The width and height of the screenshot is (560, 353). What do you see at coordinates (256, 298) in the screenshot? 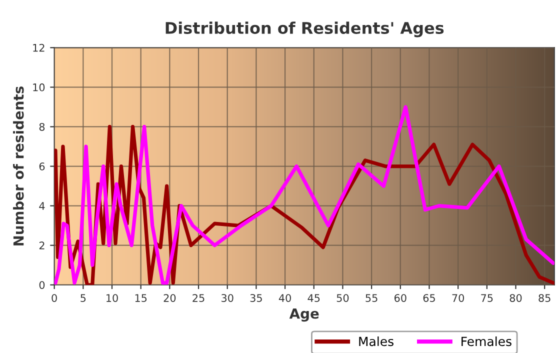
I see `x-tick-label: 35` at bounding box center [256, 298].